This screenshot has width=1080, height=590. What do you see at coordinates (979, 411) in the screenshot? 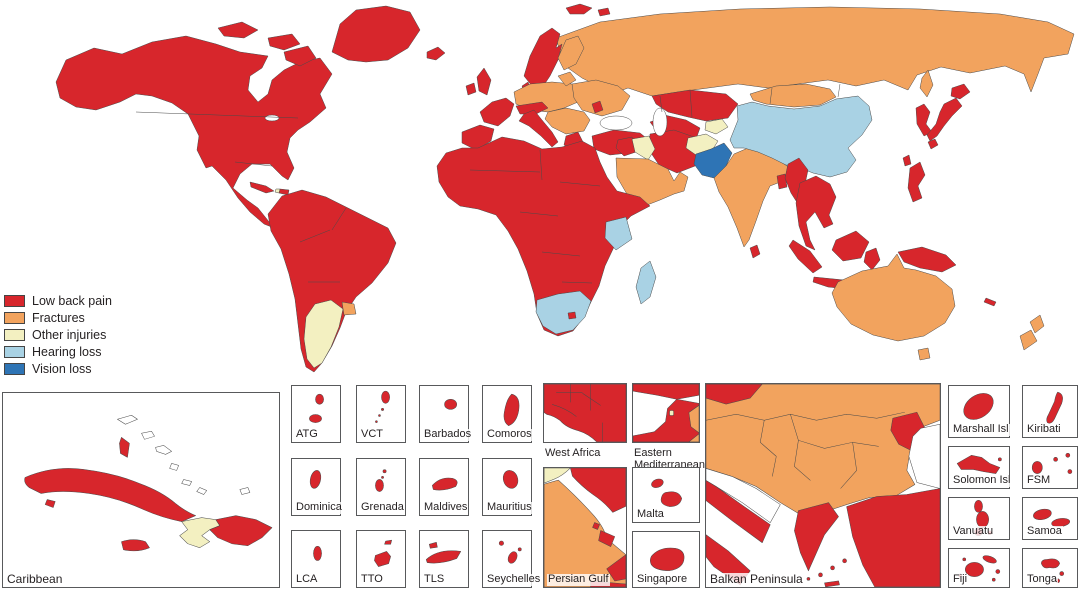
I see `inset-marshall-isl: Marshall Isl` at bounding box center [979, 411].